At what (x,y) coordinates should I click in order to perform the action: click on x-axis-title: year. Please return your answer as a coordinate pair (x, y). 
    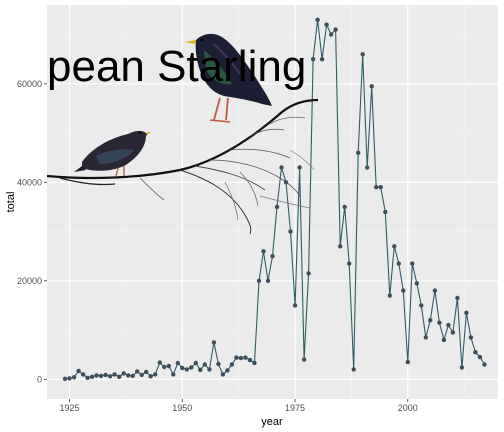
    Looking at the image, I should click on (272, 422).